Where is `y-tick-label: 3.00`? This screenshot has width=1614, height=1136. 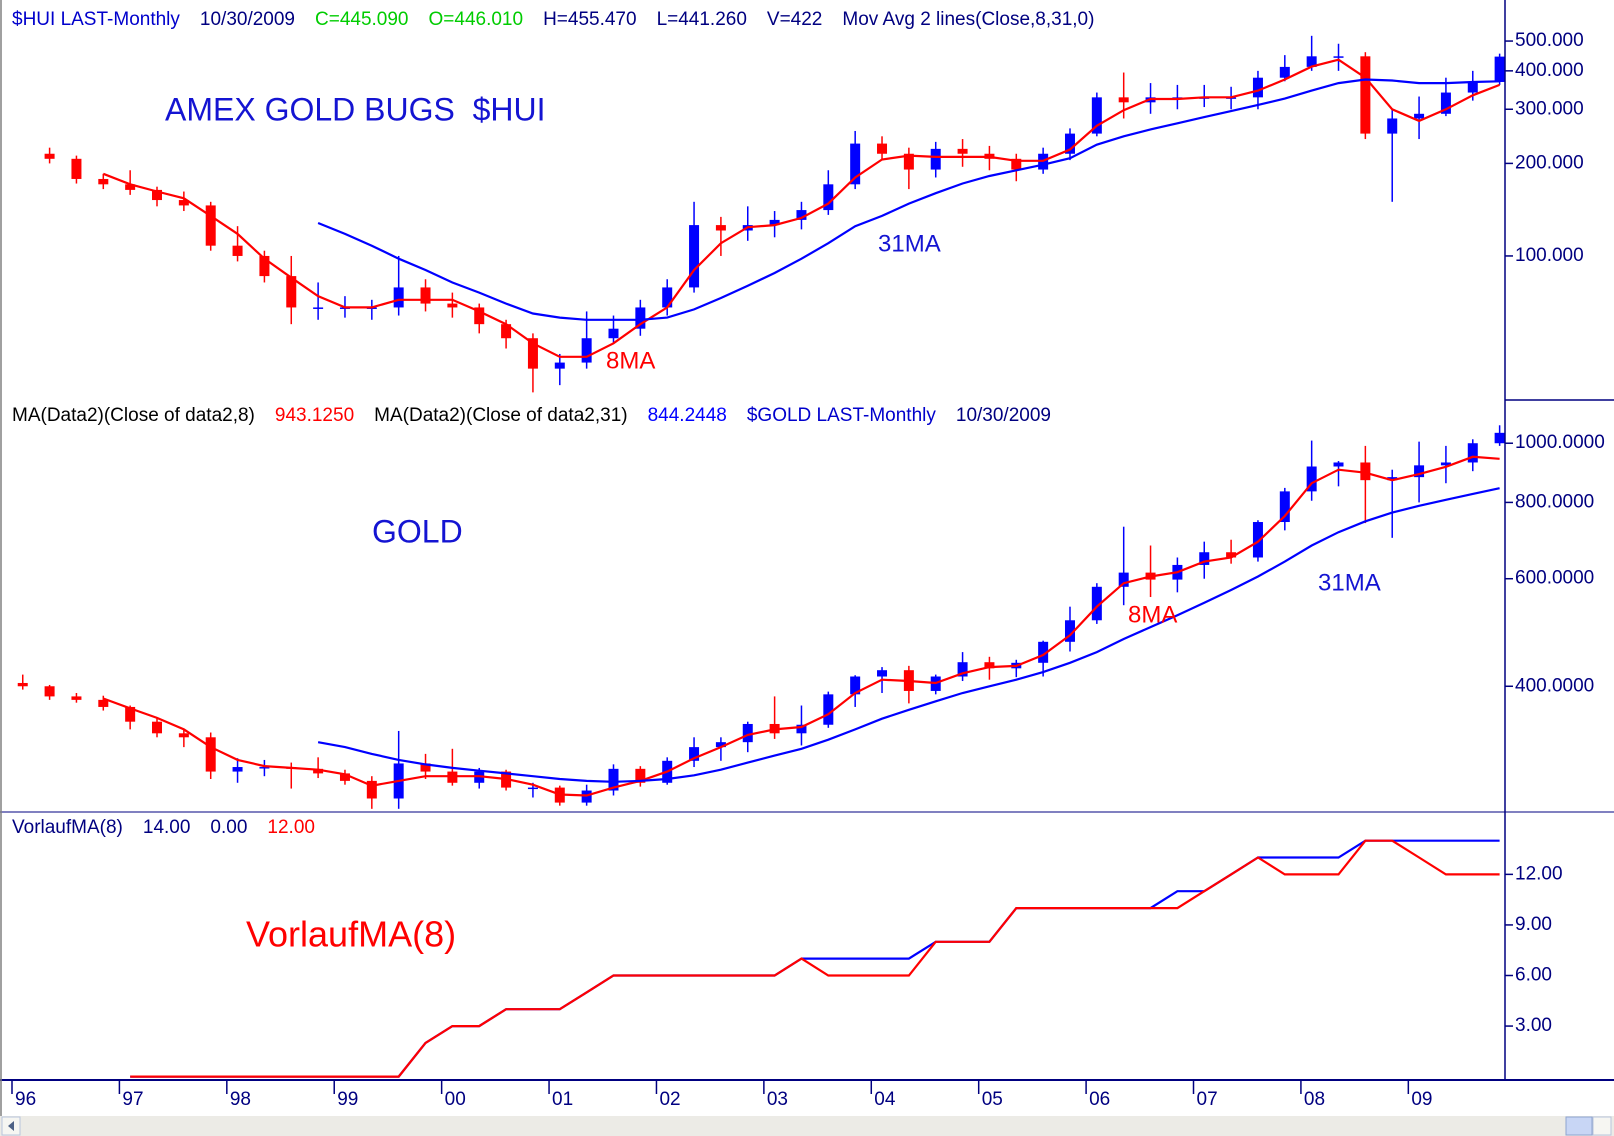 y-tick-label: 3.00 is located at coordinates (1533, 1025).